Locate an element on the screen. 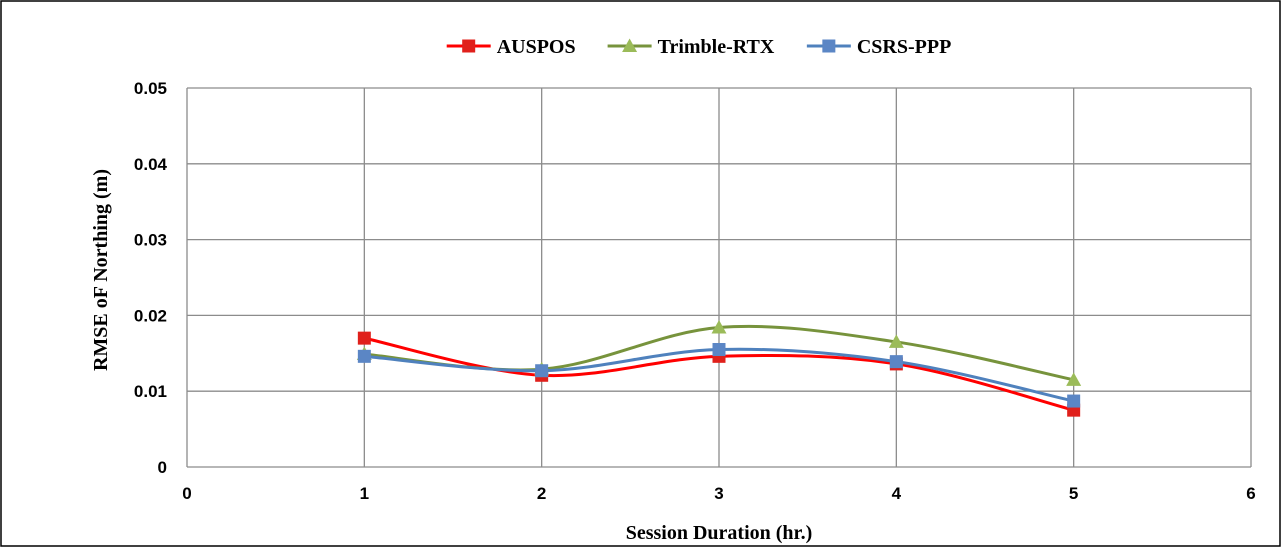 Image resolution: width=1281 pixels, height=547 pixels. y-tick-label: 0.01 is located at coordinates (150, 391).